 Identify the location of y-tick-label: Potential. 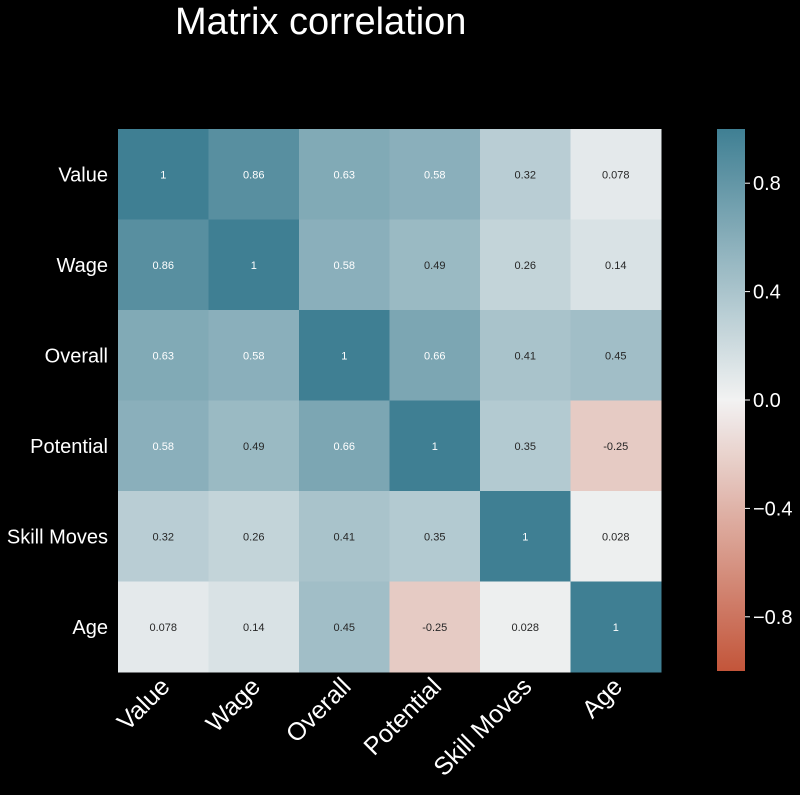
(69, 447).